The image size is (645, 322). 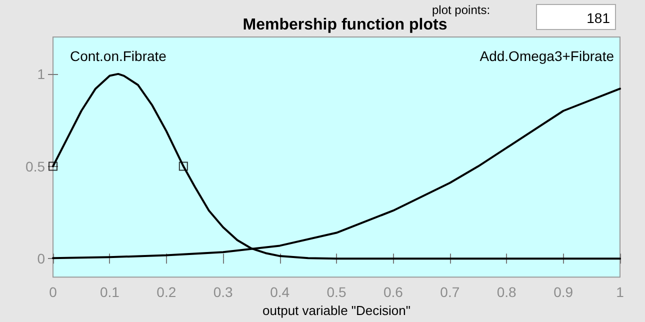 I want to click on x-tick-label: 0.9, so click(x=564, y=292).